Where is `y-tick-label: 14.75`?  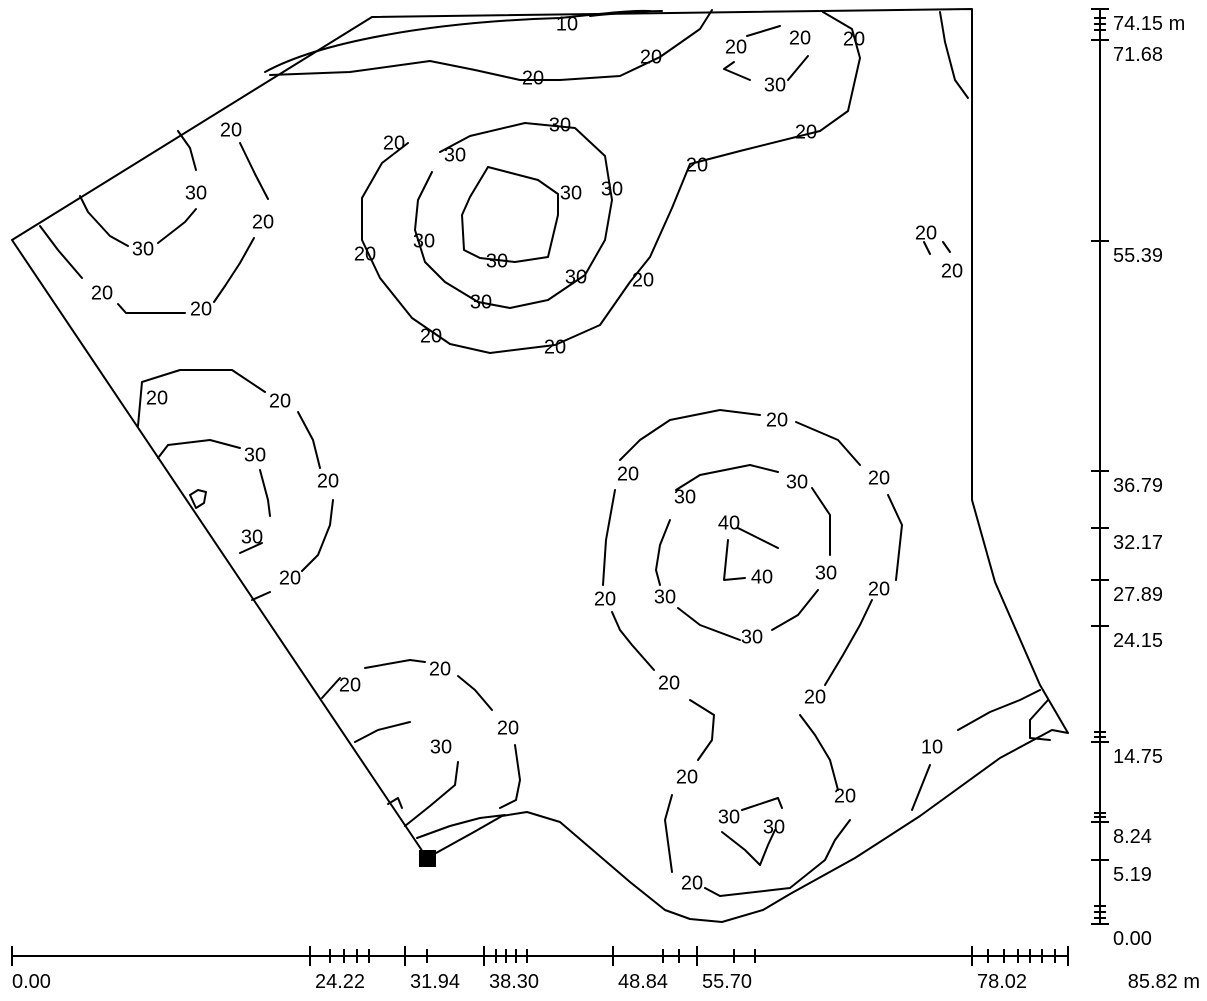
y-tick-label: 14.75 is located at coordinates (1138, 757).